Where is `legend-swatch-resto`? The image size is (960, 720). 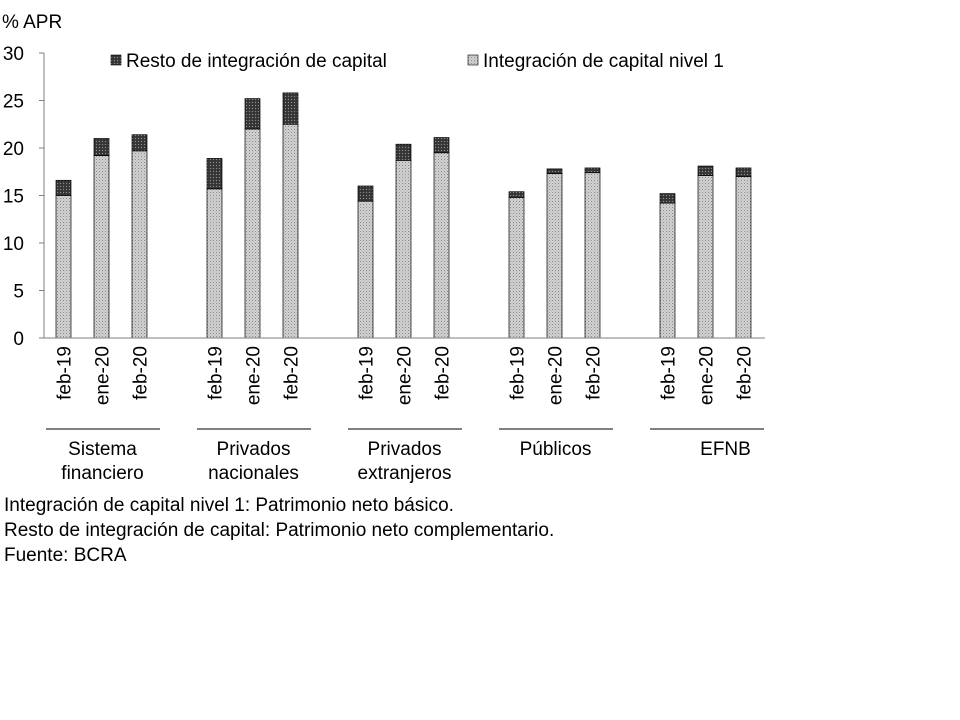
legend-swatch-resto is located at coordinates (116, 60).